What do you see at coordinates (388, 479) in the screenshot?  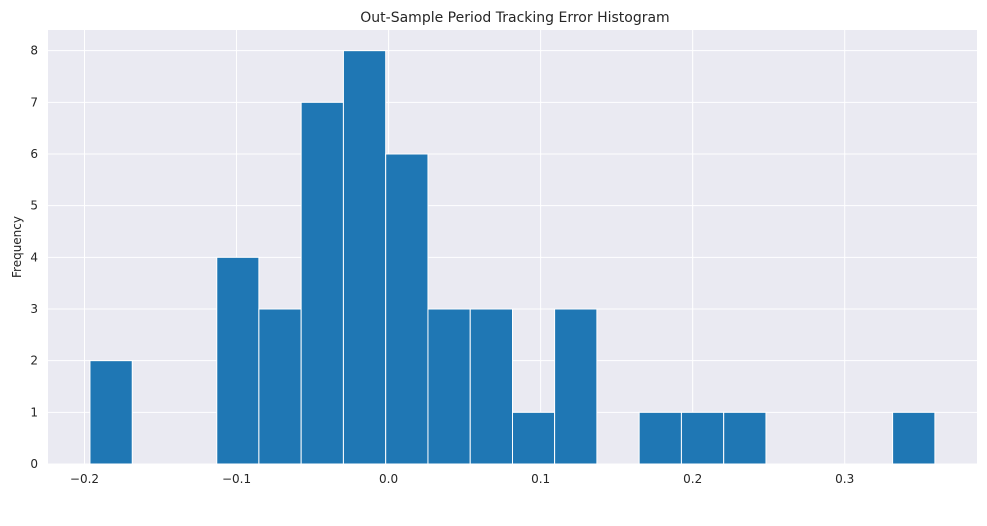 I see `x-tick-label: 0.0` at bounding box center [388, 479].